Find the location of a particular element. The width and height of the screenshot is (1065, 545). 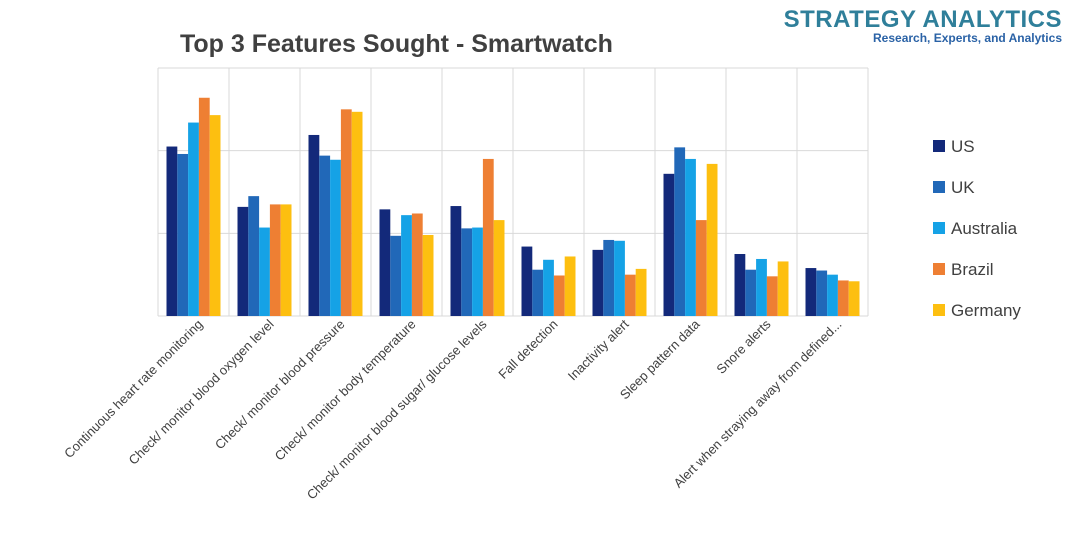

x-tick-label-7: Inactivity alert is located at coordinates (598, 349).